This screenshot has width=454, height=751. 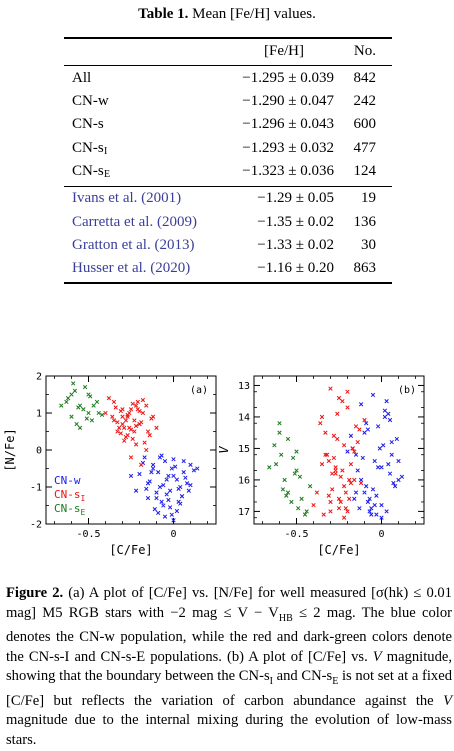 I want to click on row-label: CN-s, so click(x=88, y=124).